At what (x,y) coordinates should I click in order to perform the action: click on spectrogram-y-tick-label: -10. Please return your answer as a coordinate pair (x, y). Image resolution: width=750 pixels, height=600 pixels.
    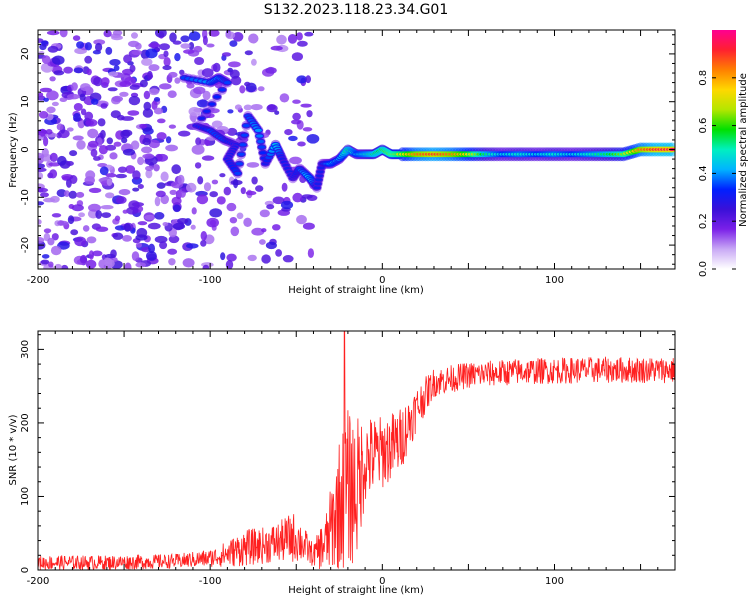
    Looking at the image, I should click on (25, 197).